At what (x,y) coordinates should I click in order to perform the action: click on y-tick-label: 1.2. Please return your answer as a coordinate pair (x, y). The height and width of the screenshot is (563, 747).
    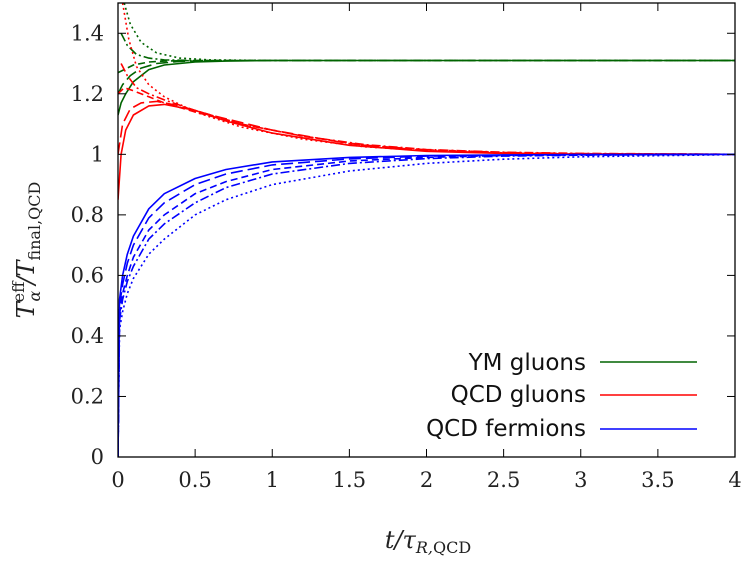
    Looking at the image, I should click on (87, 94).